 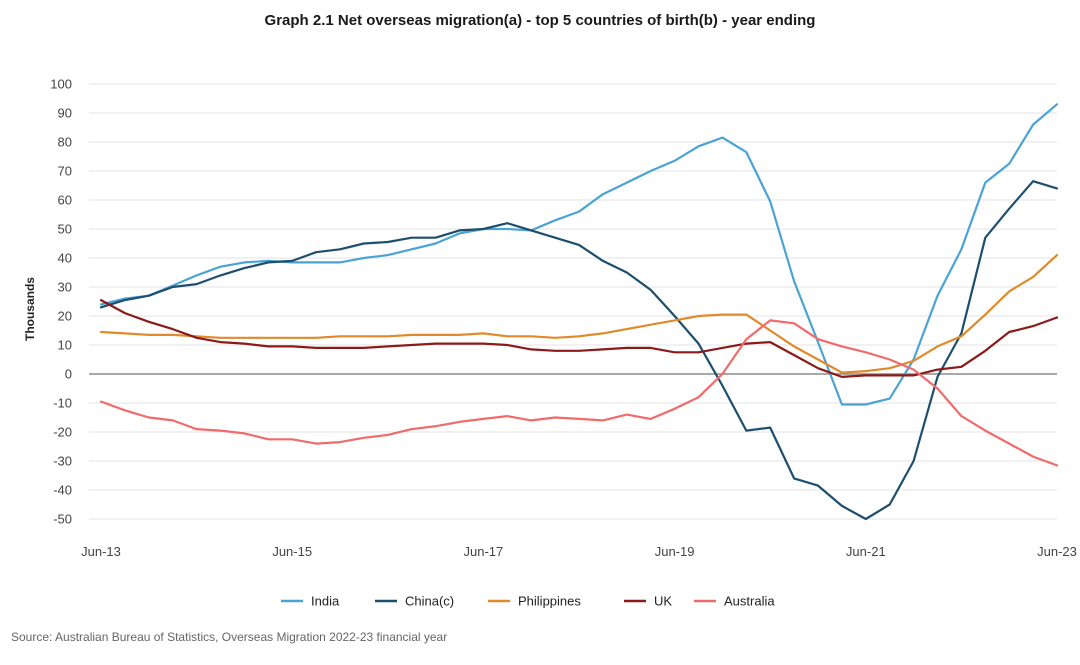 What do you see at coordinates (62, 490) in the screenshot?
I see `y-tick-label: -40` at bounding box center [62, 490].